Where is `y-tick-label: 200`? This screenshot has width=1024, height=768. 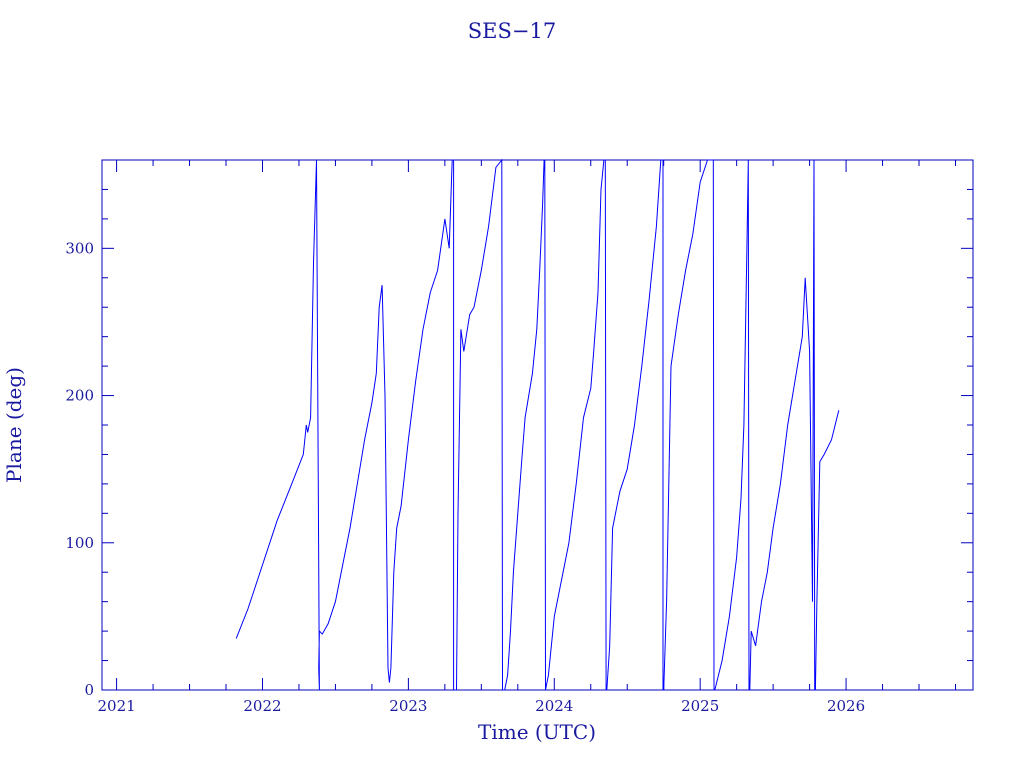 y-tick-label: 200 is located at coordinates (79, 396).